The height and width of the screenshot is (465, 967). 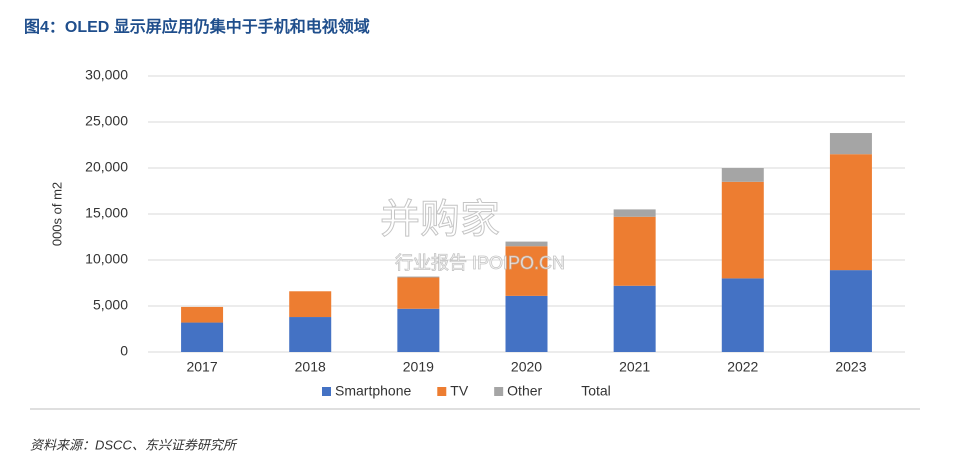 What do you see at coordinates (201, 367) in the screenshot?
I see `x-tick-label: 2017` at bounding box center [201, 367].